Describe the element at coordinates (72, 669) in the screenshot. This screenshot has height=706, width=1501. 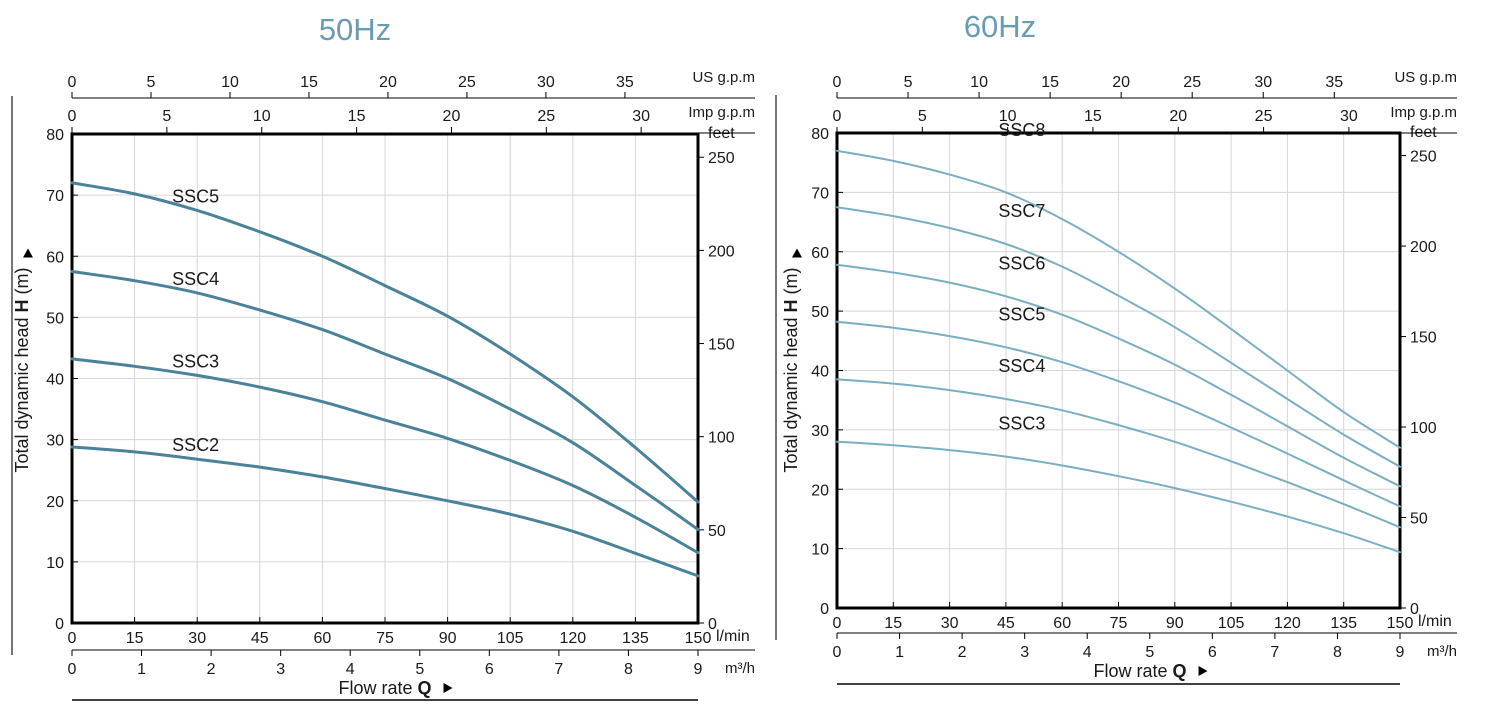
I see `m3h-tick-label: 0` at that location.